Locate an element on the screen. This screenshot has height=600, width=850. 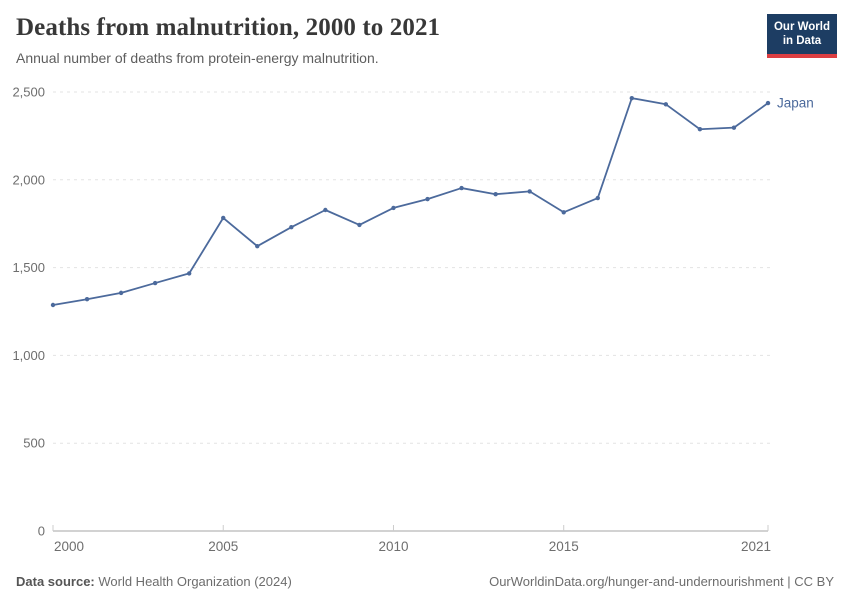
x-axis-tick-label: 2005 is located at coordinates (223, 546).